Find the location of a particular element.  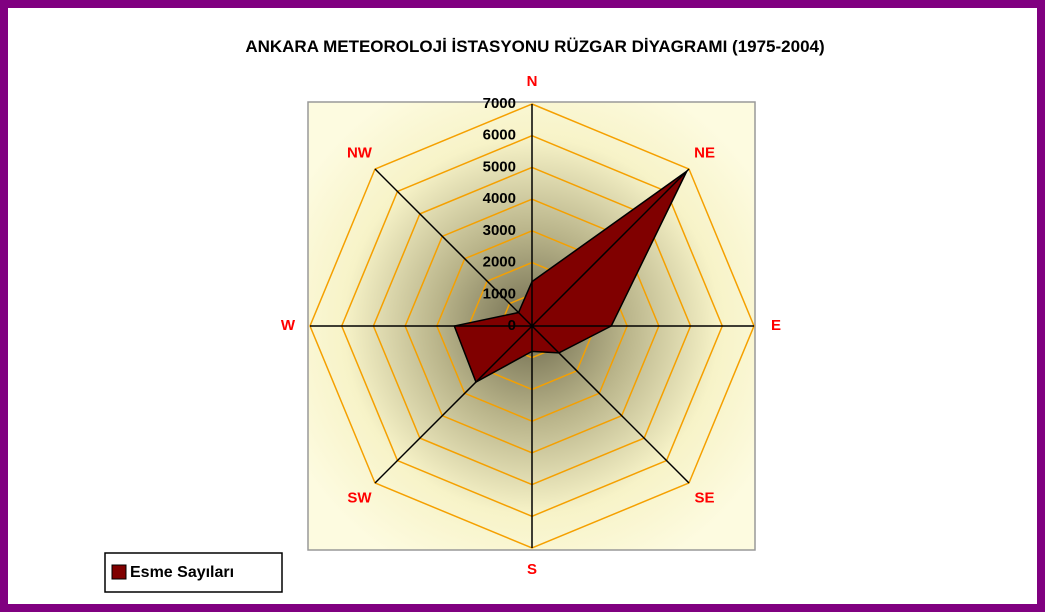

legend-swatch is located at coordinates (119, 572).